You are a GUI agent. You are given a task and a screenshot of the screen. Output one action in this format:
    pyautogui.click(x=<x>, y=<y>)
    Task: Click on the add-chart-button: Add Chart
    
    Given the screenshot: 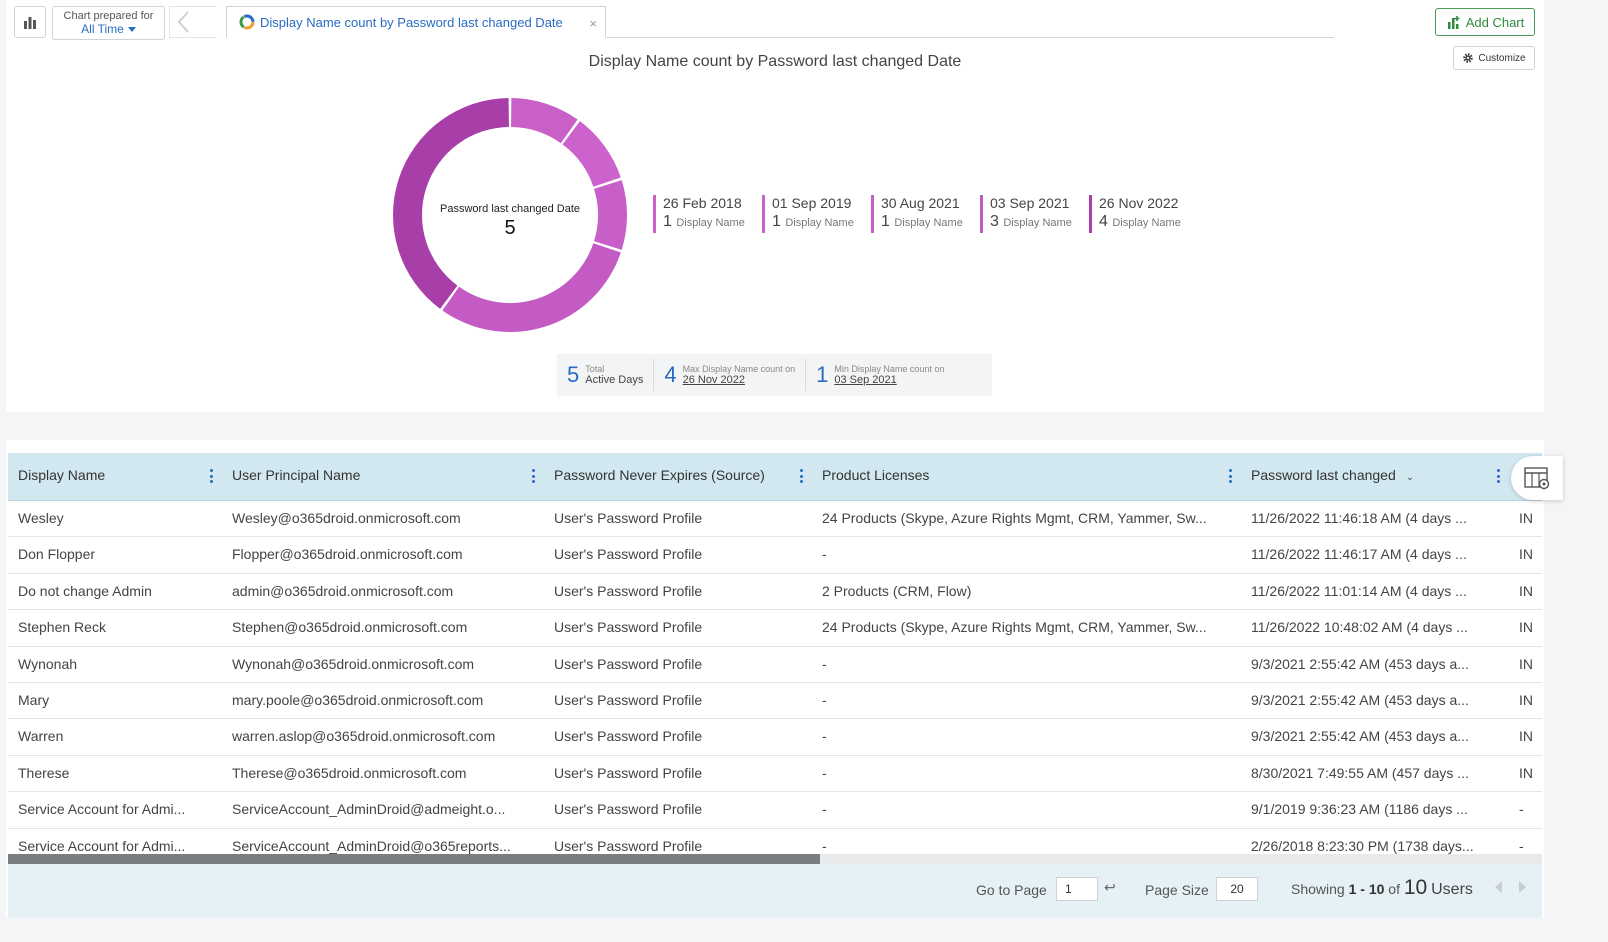 What is the action you would take?
    pyautogui.click(x=1485, y=22)
    